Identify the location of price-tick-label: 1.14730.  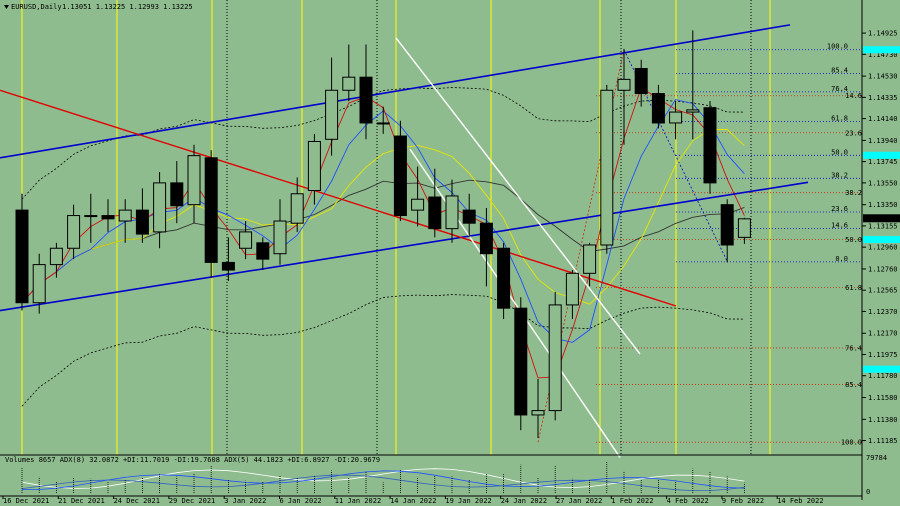
(883, 55).